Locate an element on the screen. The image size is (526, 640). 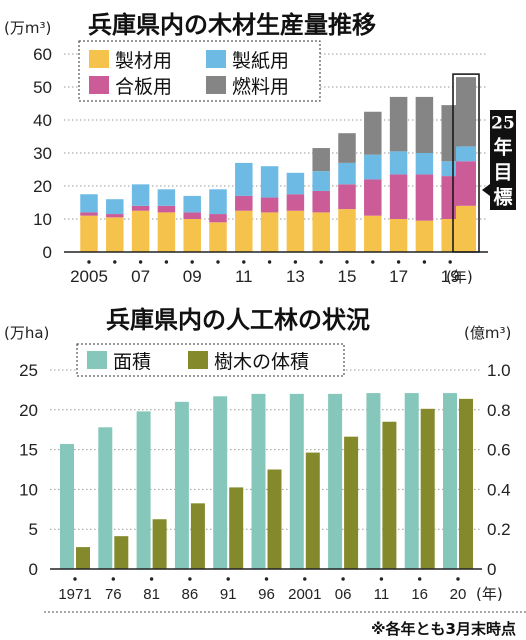
bottom-y-tick-label-right: 0 is located at coordinates (491, 569).